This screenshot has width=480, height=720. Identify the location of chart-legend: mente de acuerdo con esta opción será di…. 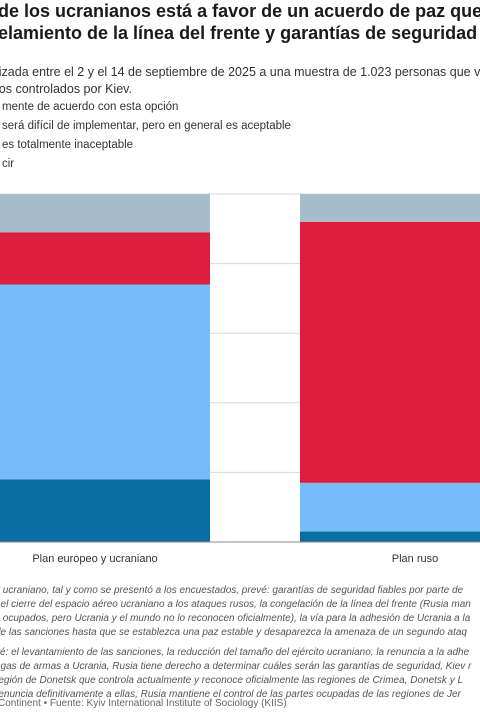
(240, 136).